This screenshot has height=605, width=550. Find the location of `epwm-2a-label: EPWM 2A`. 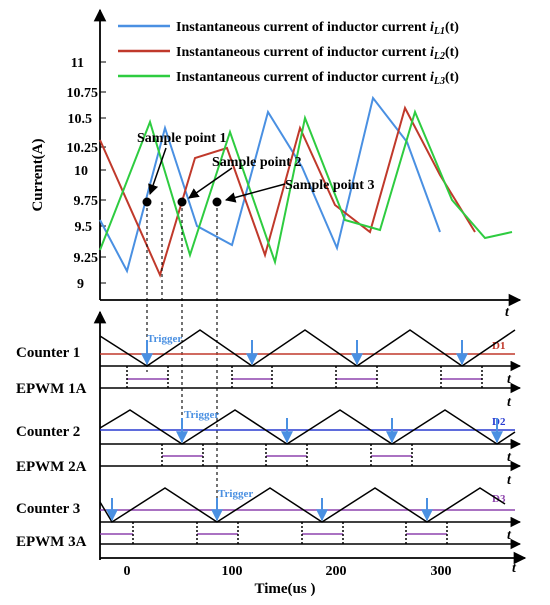

epwm-2a-label: EPWM 2A is located at coordinates (51, 467).